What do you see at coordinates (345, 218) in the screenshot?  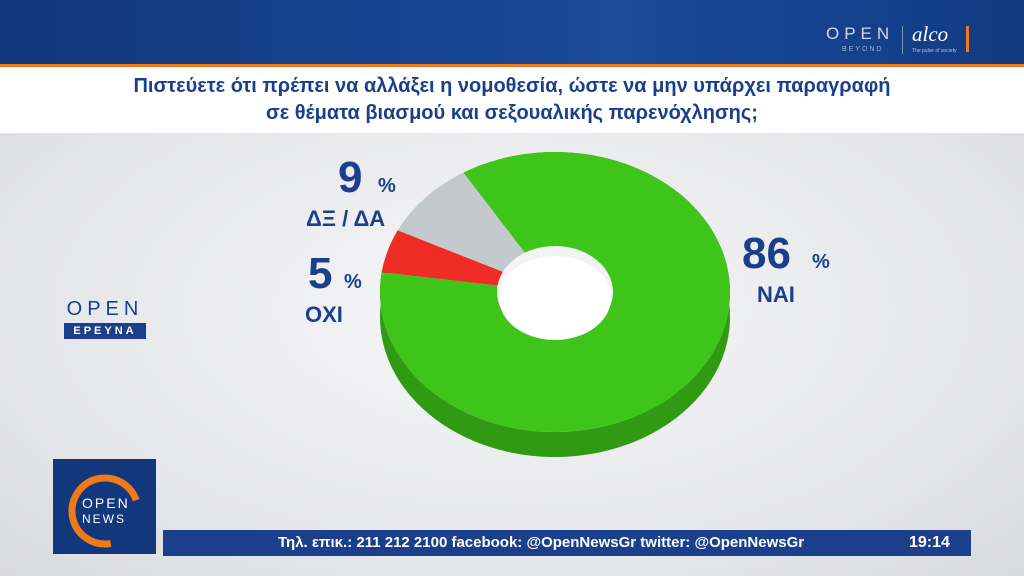 I see `slice-label-2: ΔΞ / ΔΑ` at bounding box center [345, 218].